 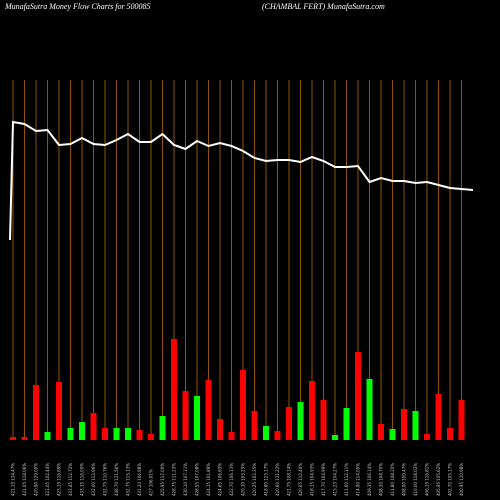 What do you see at coordinates (266, 479) in the screenshot?
I see `x-tick-label: 418.80 123.17%` at bounding box center [266, 479].